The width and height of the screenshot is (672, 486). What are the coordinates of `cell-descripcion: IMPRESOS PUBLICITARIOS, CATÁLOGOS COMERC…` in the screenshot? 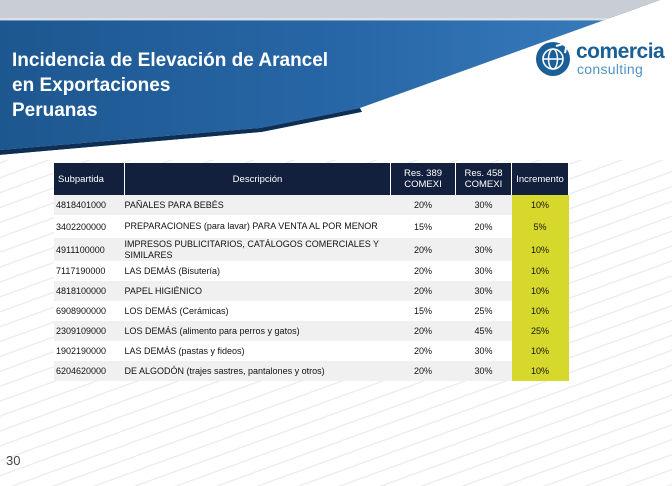 It's located at (257, 249).